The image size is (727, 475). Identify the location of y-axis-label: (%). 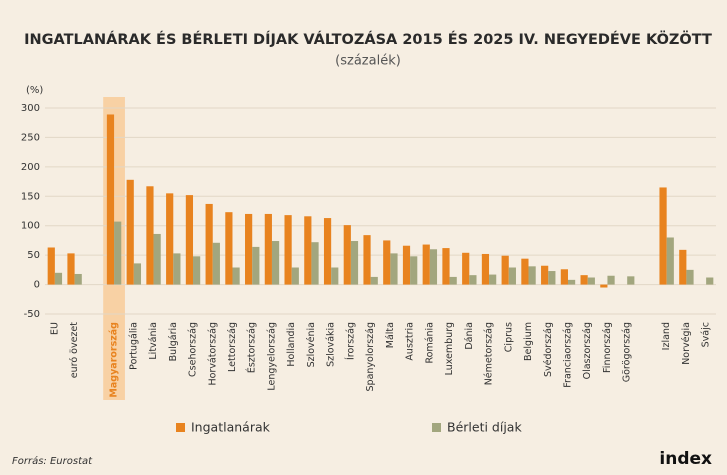
(34, 90).